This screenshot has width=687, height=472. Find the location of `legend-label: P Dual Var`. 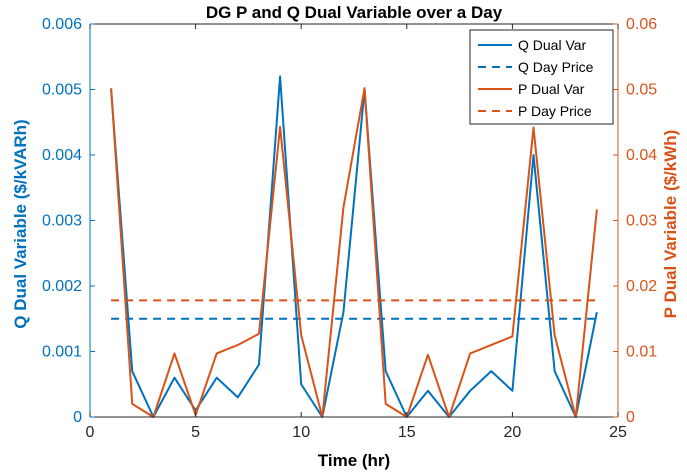

legend-label: P Dual Var is located at coordinates (551, 89).